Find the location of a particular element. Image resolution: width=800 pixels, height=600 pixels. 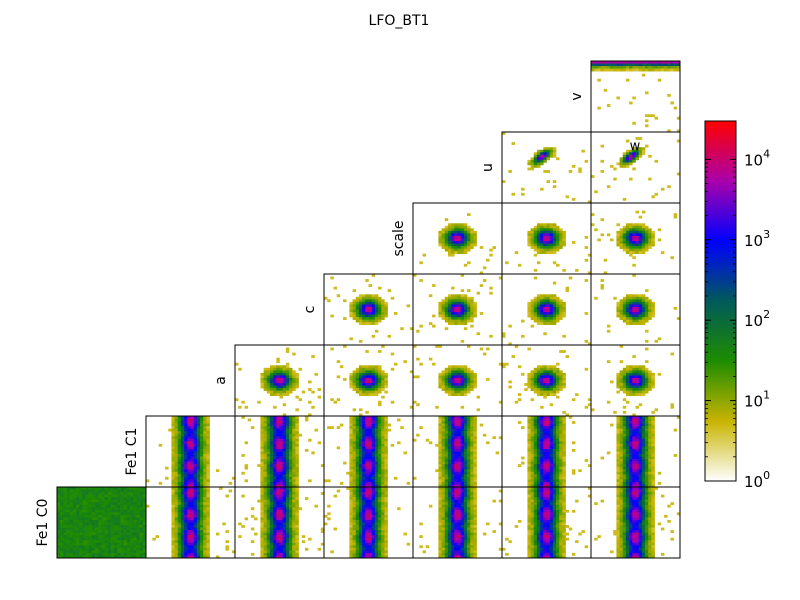

panel-a-vs-scale is located at coordinates (457, 380).